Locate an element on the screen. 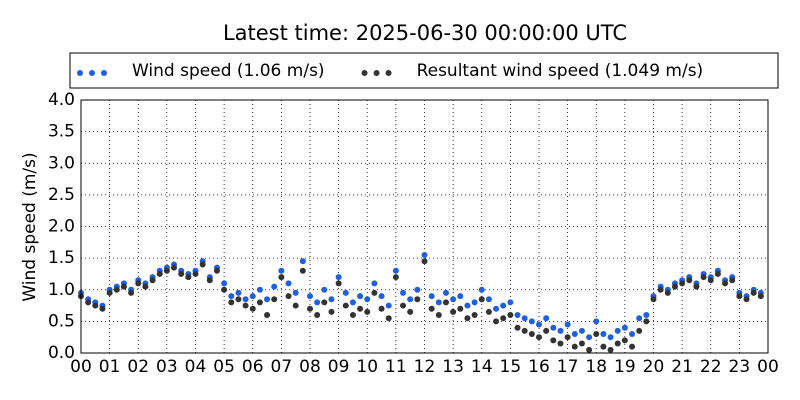 The image size is (800, 400). x-tick-label: 02 is located at coordinates (138, 367).